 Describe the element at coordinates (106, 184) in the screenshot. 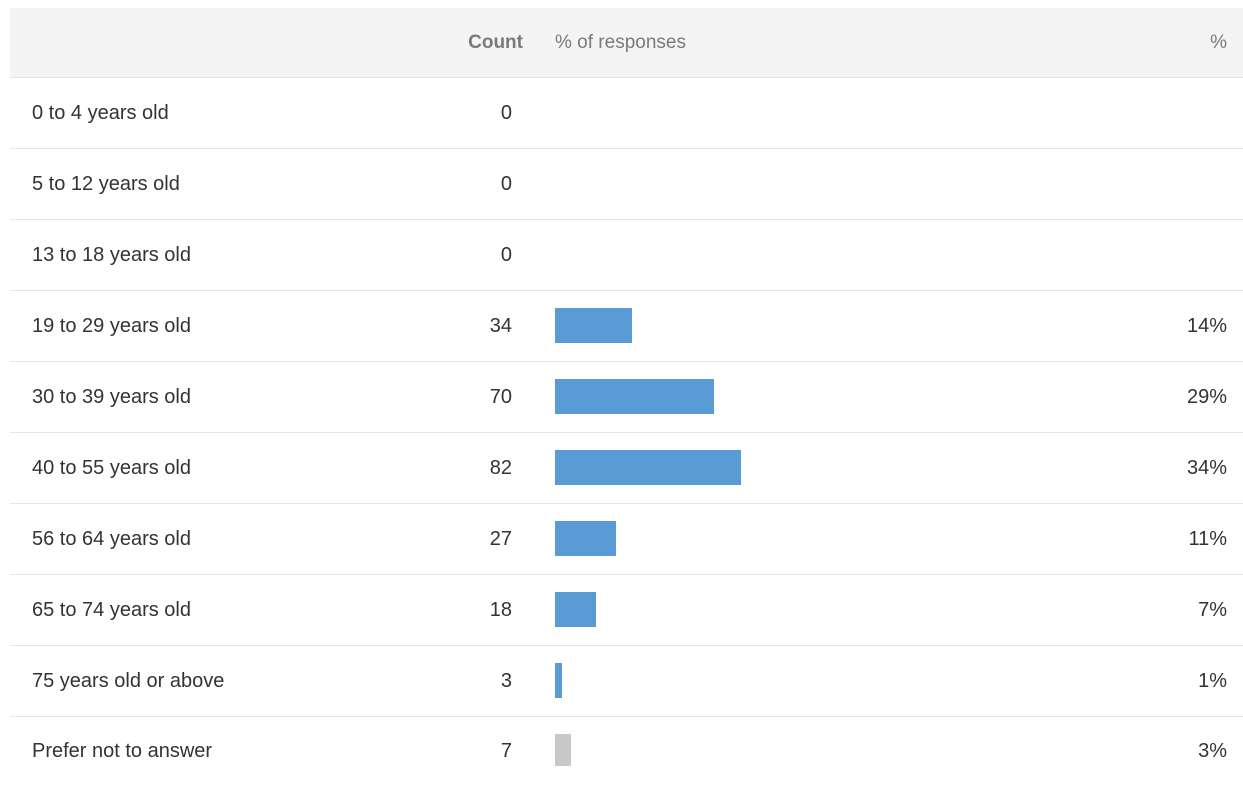

I see `row-label: 5 to 12 years old` at that location.